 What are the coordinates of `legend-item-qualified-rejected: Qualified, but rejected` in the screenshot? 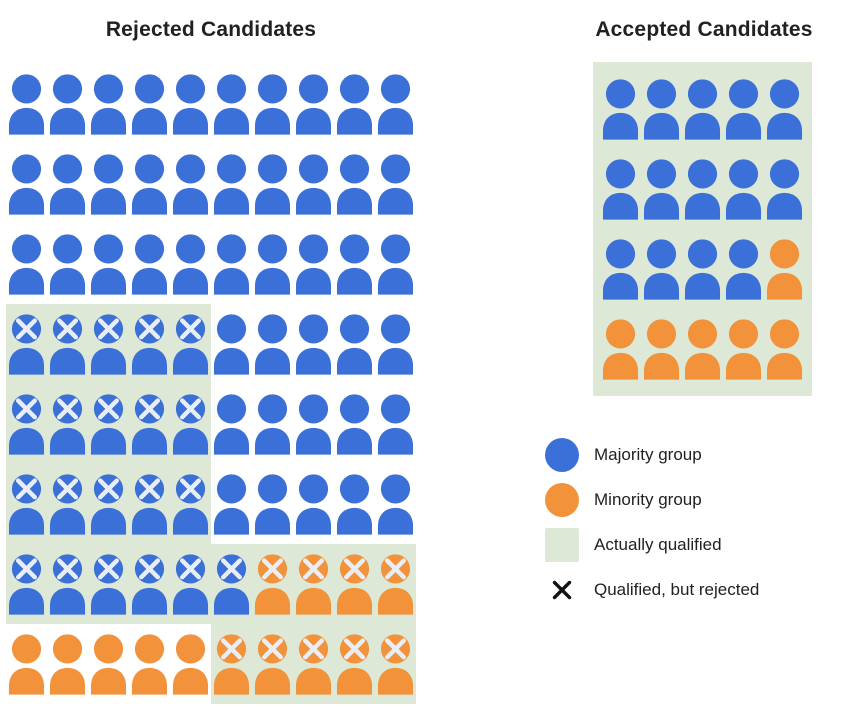 It's located at (652, 590).